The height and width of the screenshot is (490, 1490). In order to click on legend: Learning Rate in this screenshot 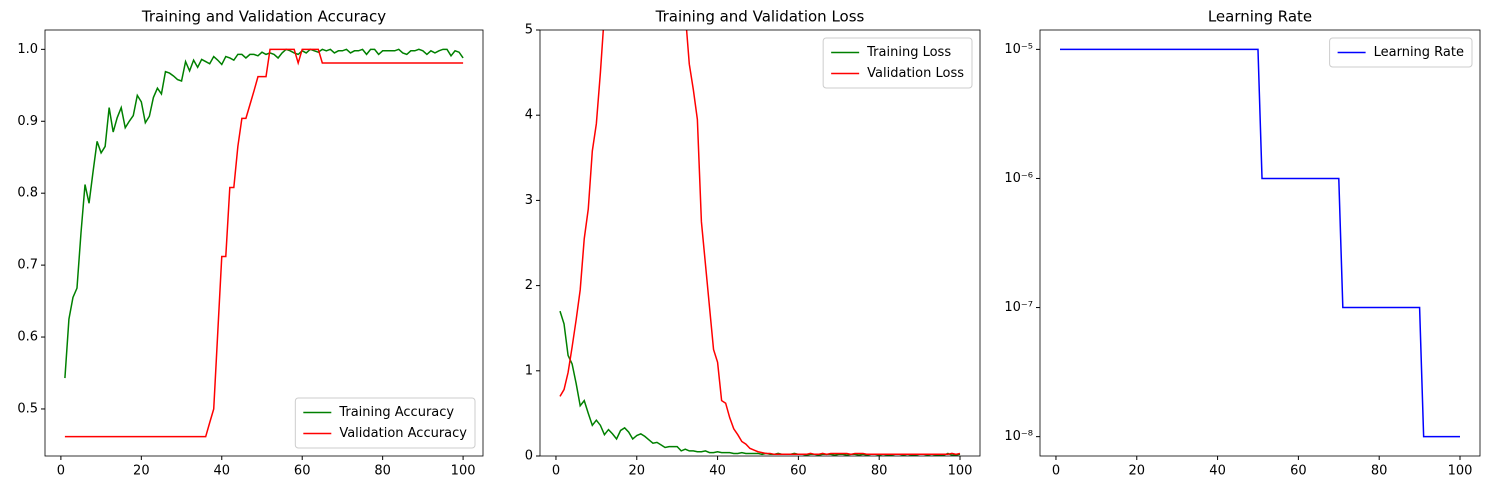, I will do `click(1401, 52)`.